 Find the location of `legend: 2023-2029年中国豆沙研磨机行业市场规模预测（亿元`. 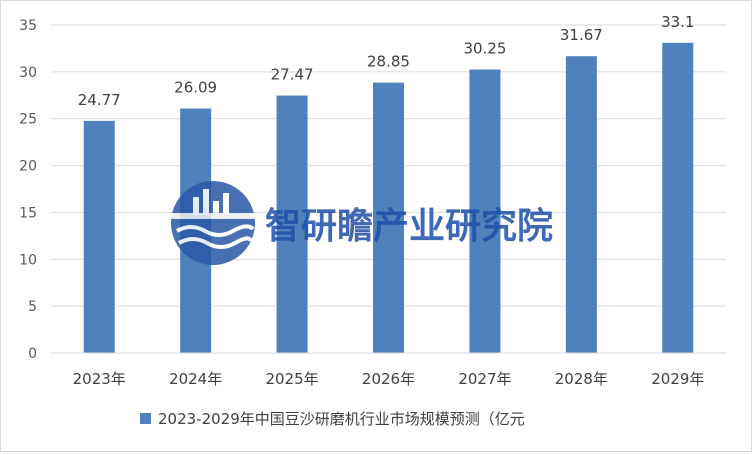

legend: 2023-2029年中国豆沙研磨机行业市场规模预测（亿元 is located at coordinates (332, 419).